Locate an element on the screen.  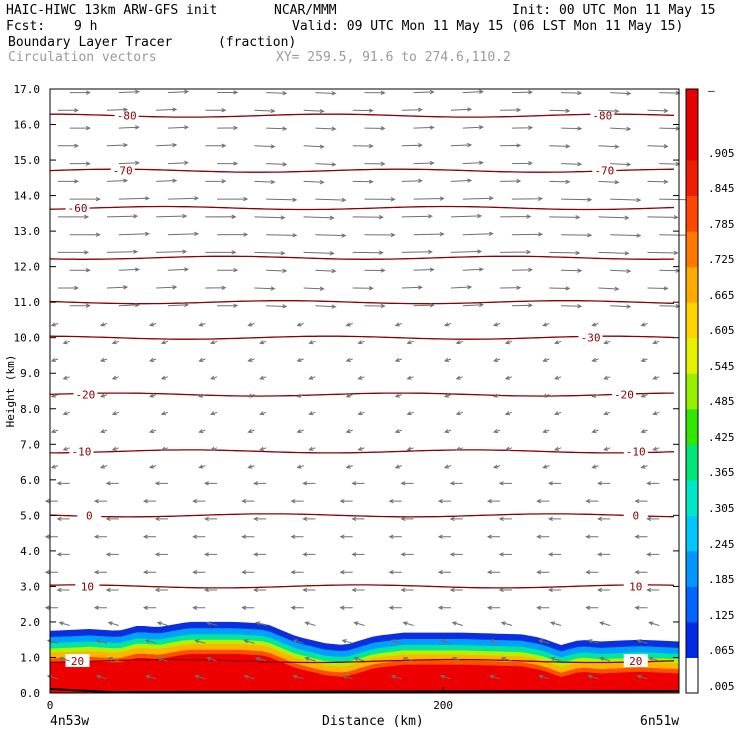
y-tick-label: 12.0 is located at coordinates (27, 267).